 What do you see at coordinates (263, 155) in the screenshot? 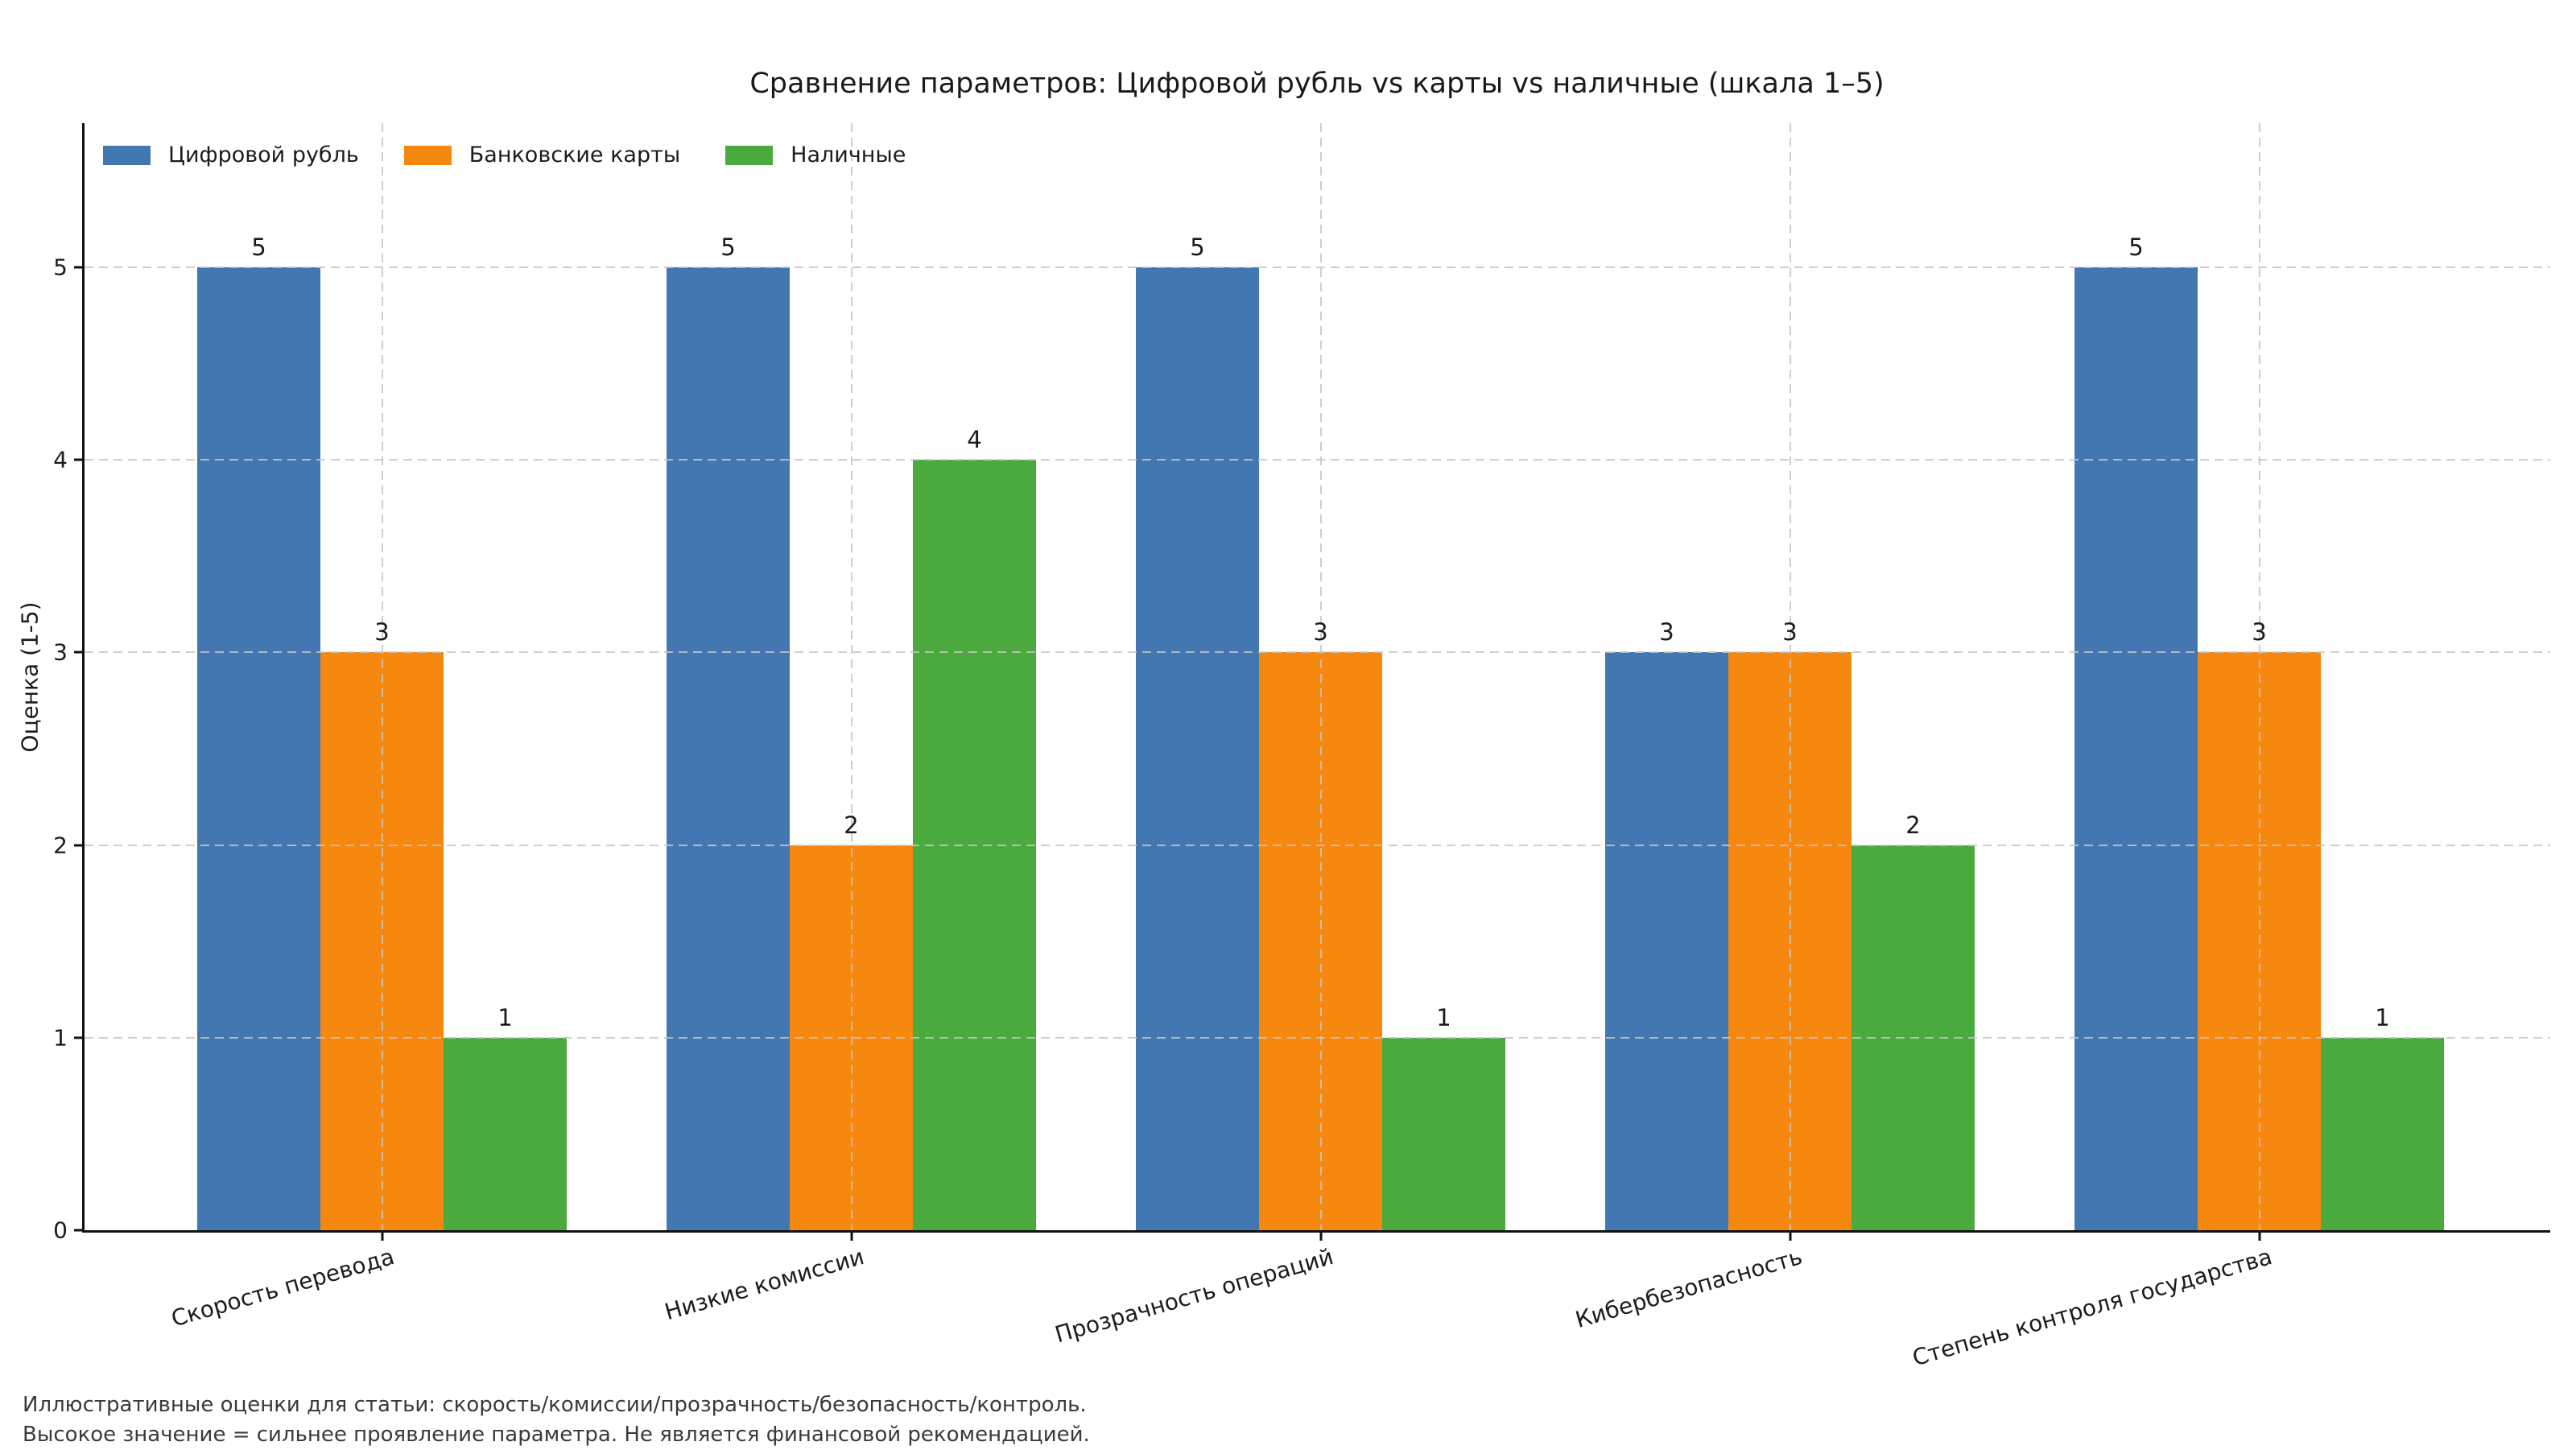
I see `legend-label: Цифровой рубль` at bounding box center [263, 155].